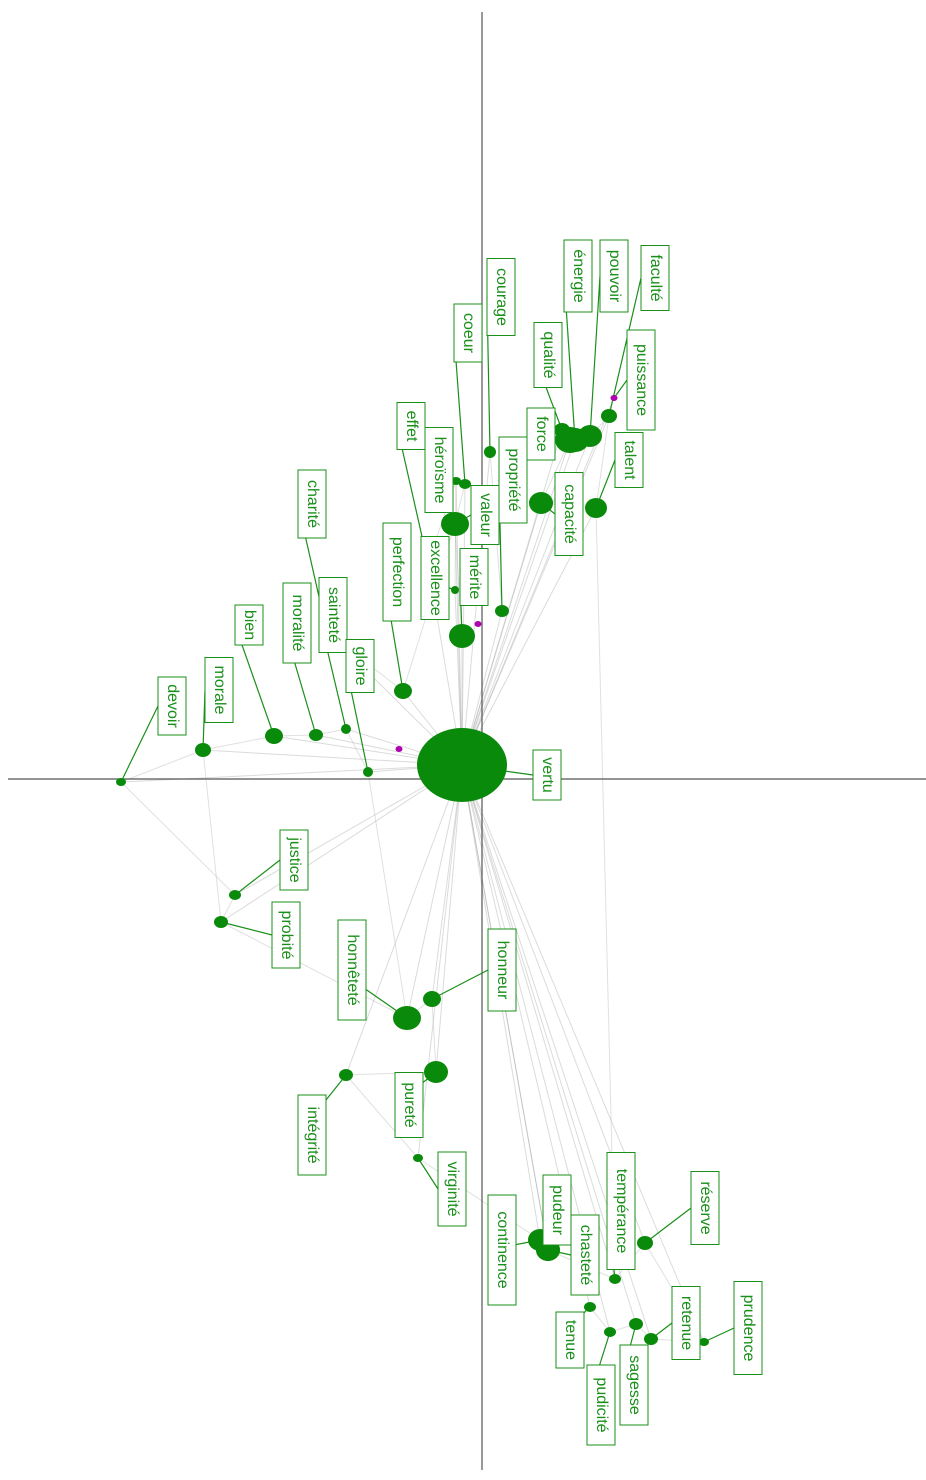 Image resolution: width=926 pixels, height=1480 pixels. What do you see at coordinates (629, 460) in the screenshot?
I see `node-label: talent` at bounding box center [629, 460].